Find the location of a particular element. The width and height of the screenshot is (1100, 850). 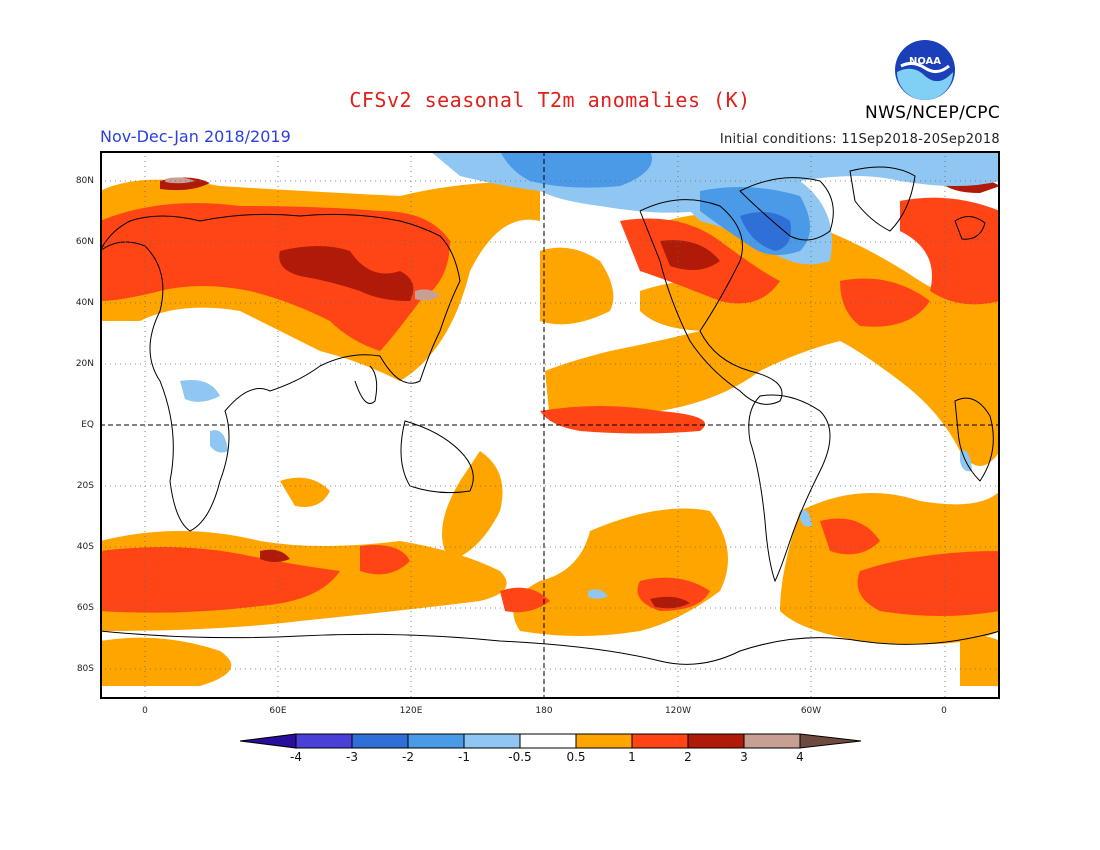

colorbar-label: -4 is located at coordinates (296, 757).